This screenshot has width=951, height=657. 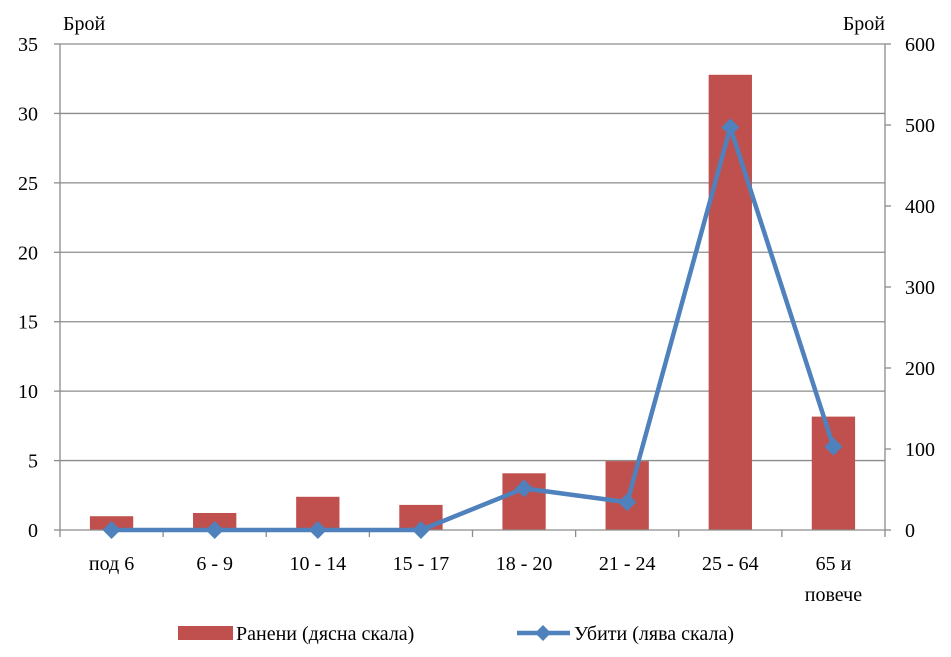 I want to click on left-tick-label: 15, so click(x=28, y=323).